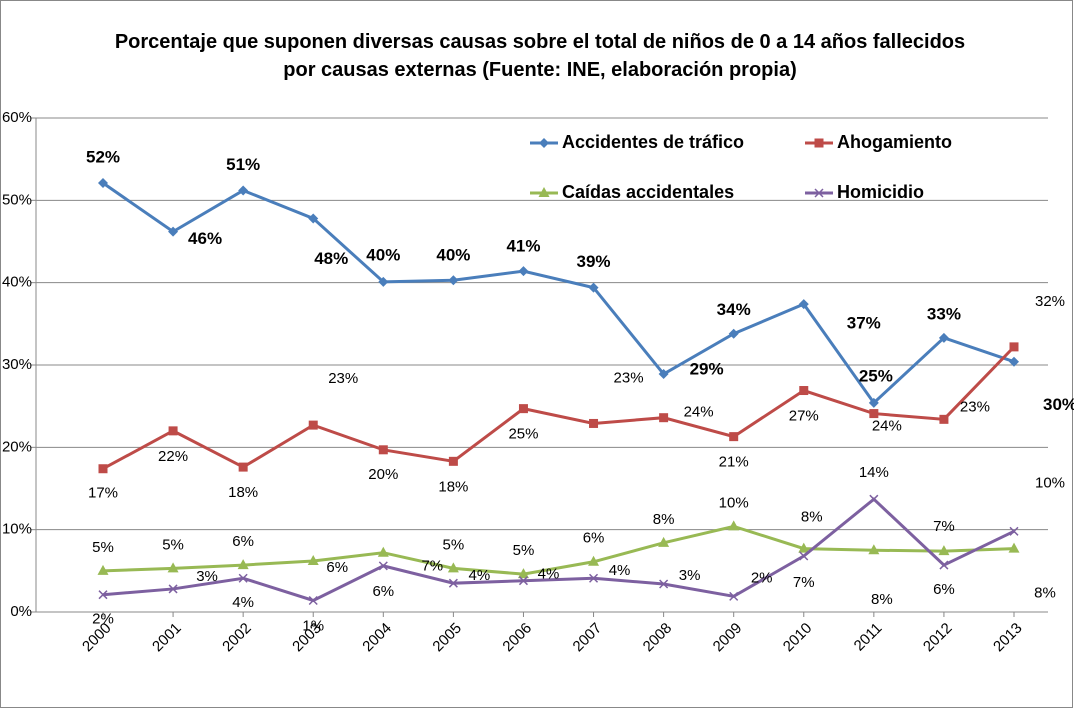 This screenshot has height=709, width=1074. What do you see at coordinates (1050, 301) in the screenshot?
I see `data-label: 32%` at bounding box center [1050, 301].